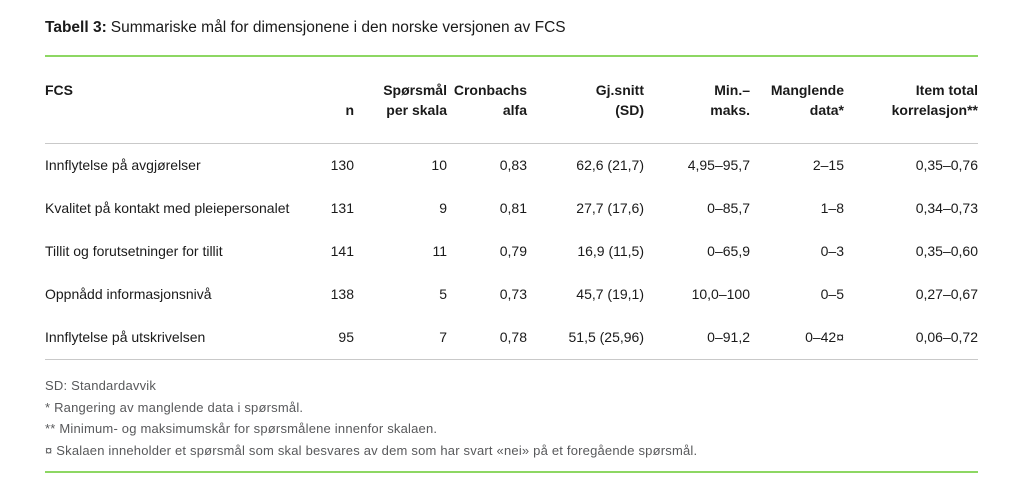 The image size is (1024, 490). Describe the element at coordinates (824, 337) in the screenshot. I see `table-cell: 0–42¤` at that location.